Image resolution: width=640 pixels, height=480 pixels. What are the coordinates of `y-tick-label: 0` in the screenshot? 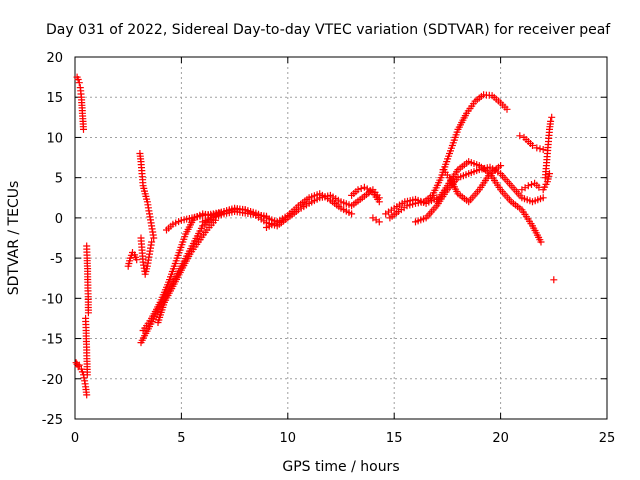 It's located at (59, 219).